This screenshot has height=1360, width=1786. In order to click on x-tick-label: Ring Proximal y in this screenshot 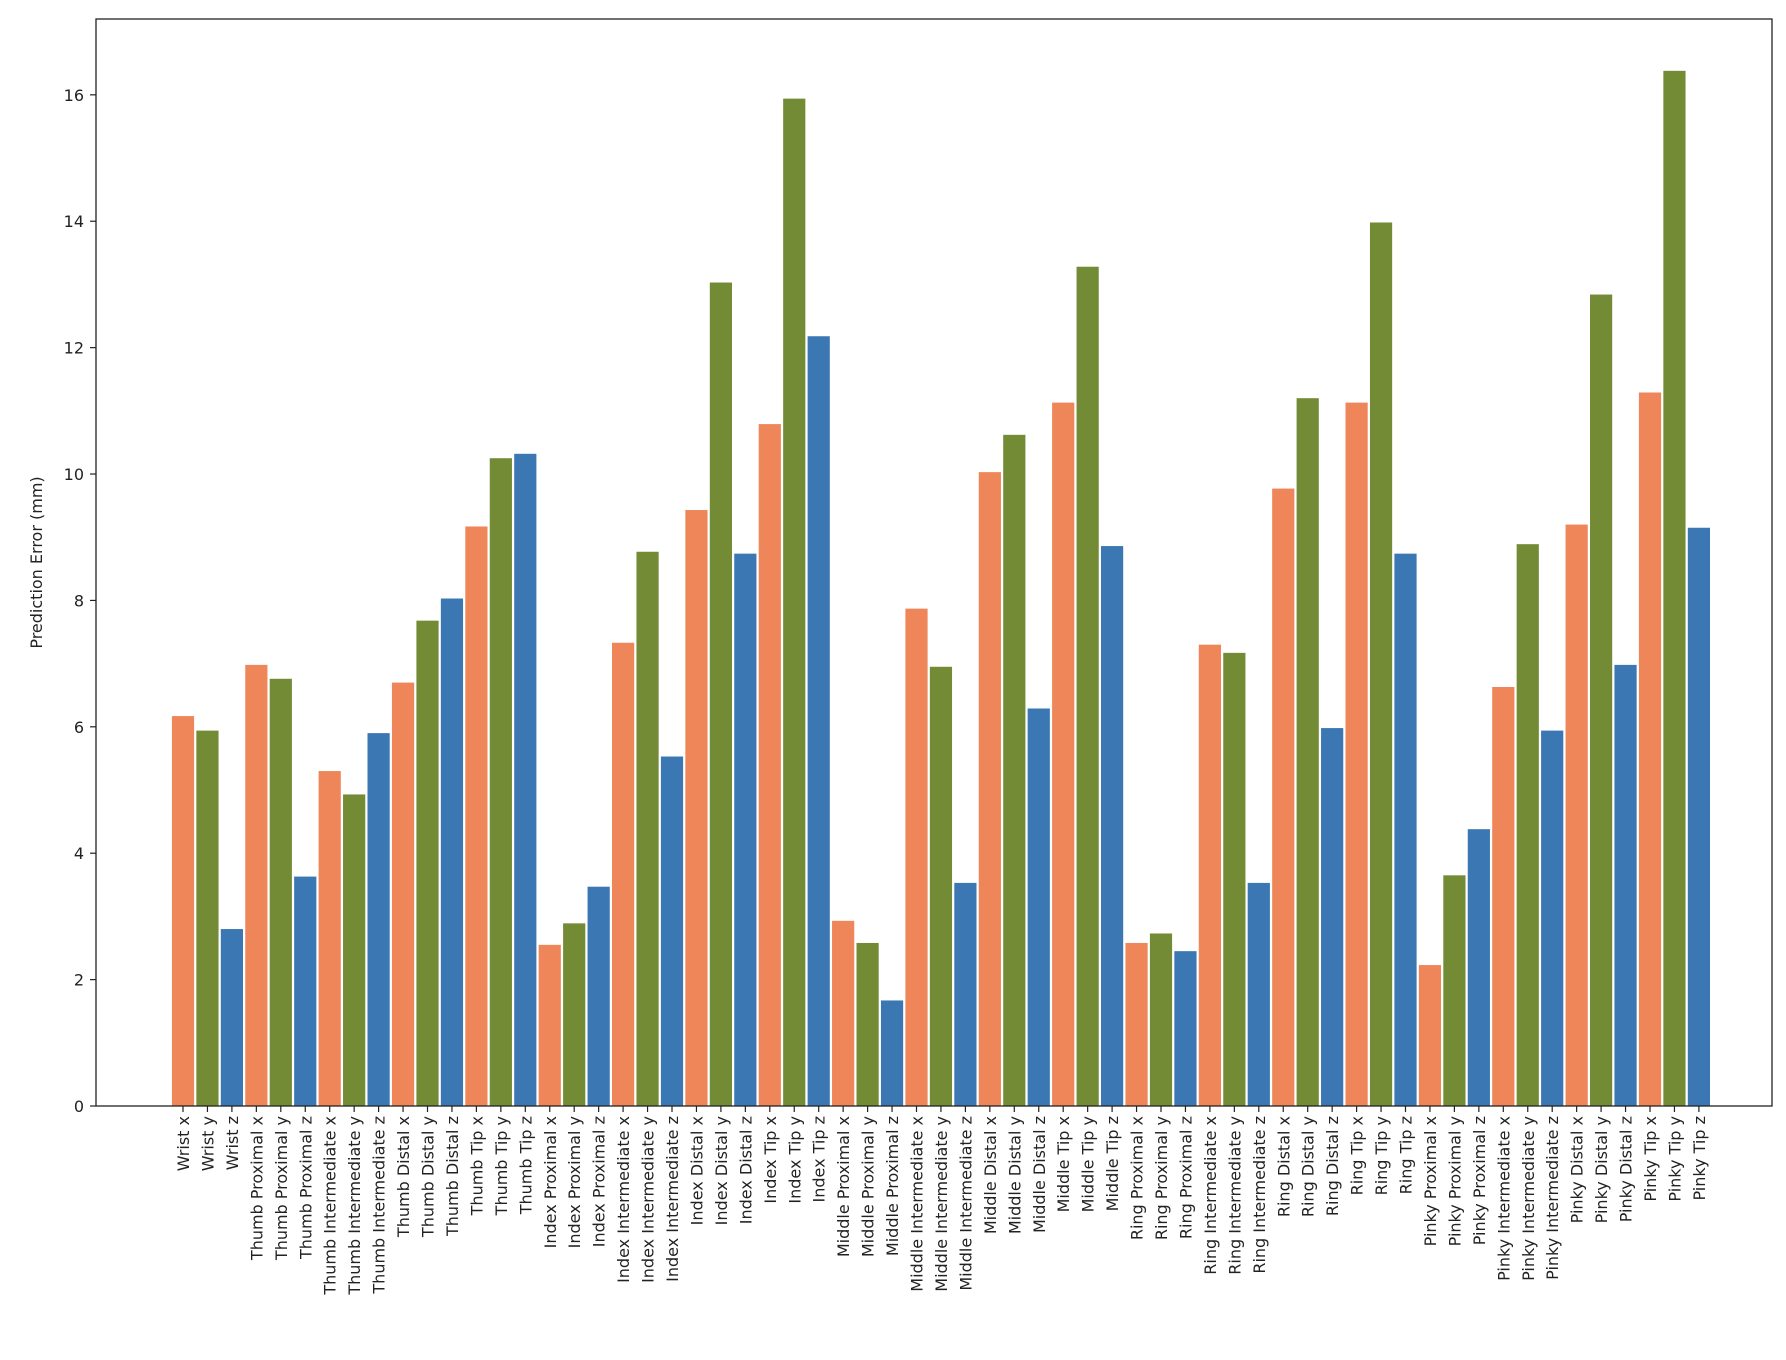, I will do `click(1161, 1178)`.